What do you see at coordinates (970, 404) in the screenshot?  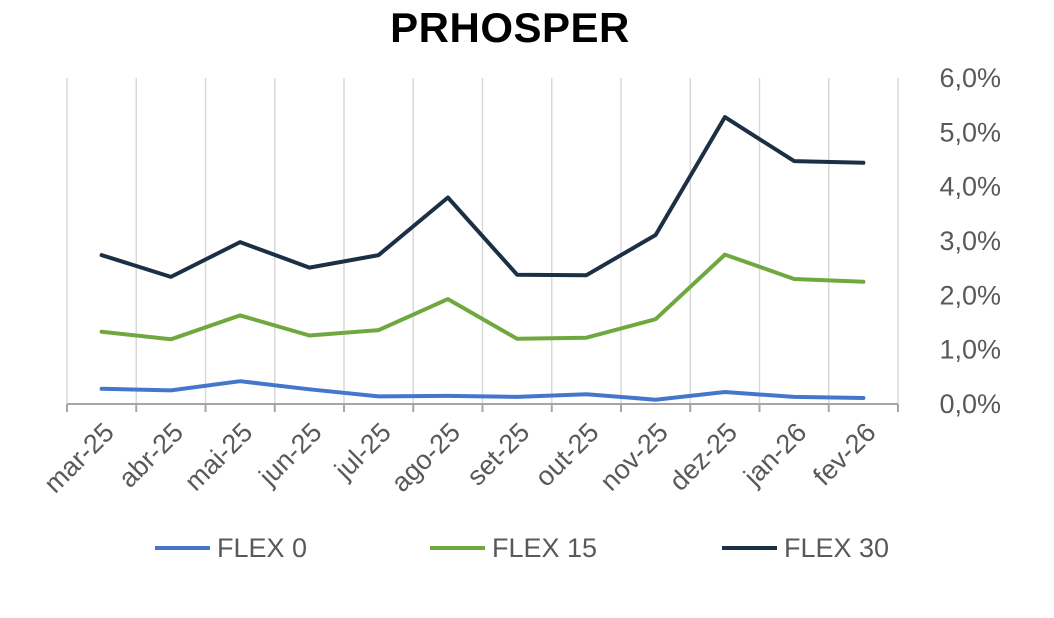 I see `y-tick-label: 0,0%` at bounding box center [970, 404].